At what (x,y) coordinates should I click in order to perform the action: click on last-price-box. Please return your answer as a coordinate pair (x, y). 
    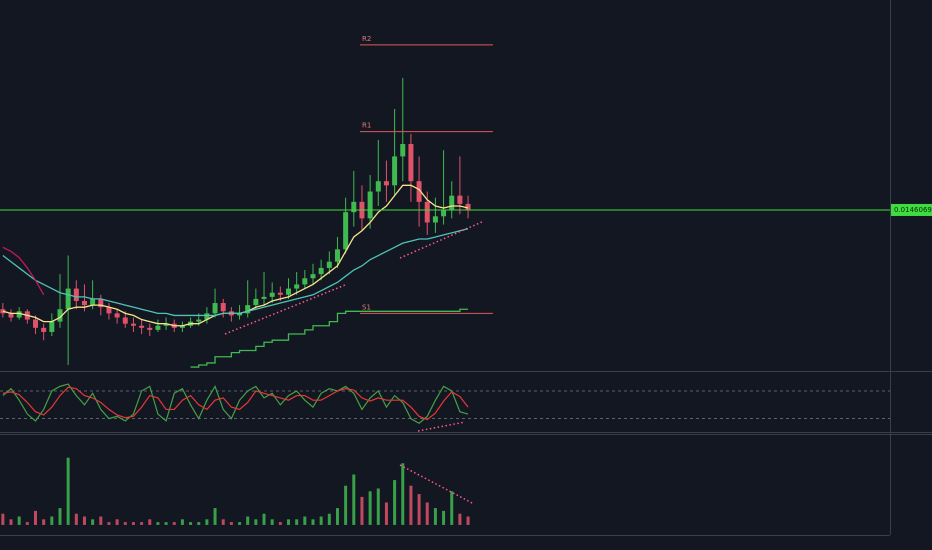
    Looking at the image, I should click on (911, 209).